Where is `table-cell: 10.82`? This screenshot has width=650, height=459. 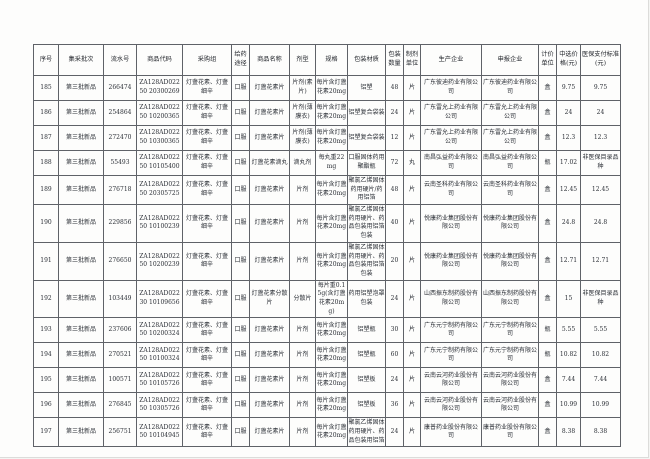 table-cell: 10.82 is located at coordinates (568, 355).